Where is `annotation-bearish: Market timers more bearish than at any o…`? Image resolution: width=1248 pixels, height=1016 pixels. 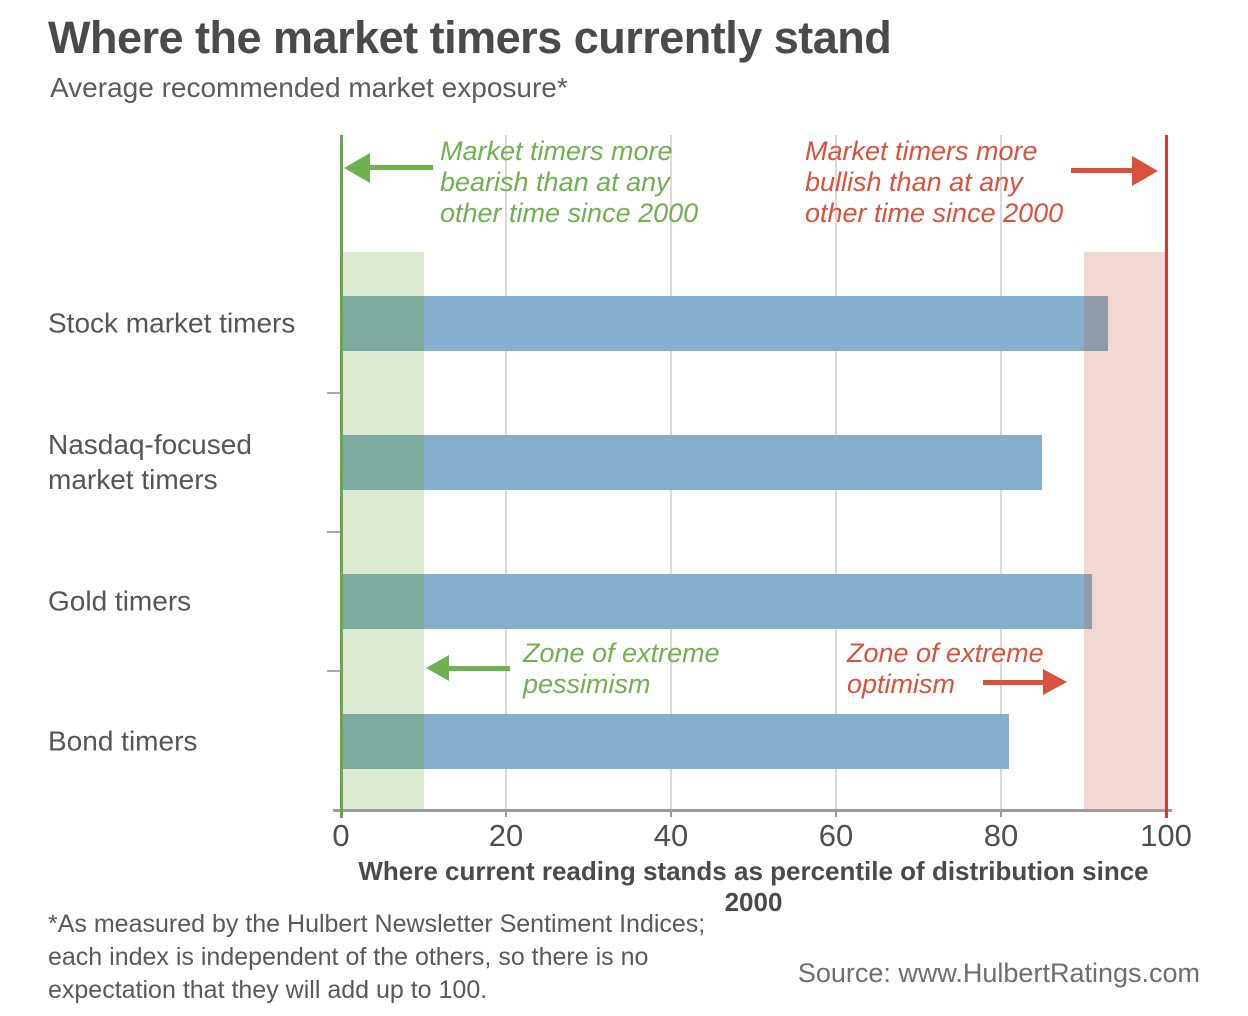
annotation-bearish: Market timers more bearish than at any o… is located at coordinates (569, 182).